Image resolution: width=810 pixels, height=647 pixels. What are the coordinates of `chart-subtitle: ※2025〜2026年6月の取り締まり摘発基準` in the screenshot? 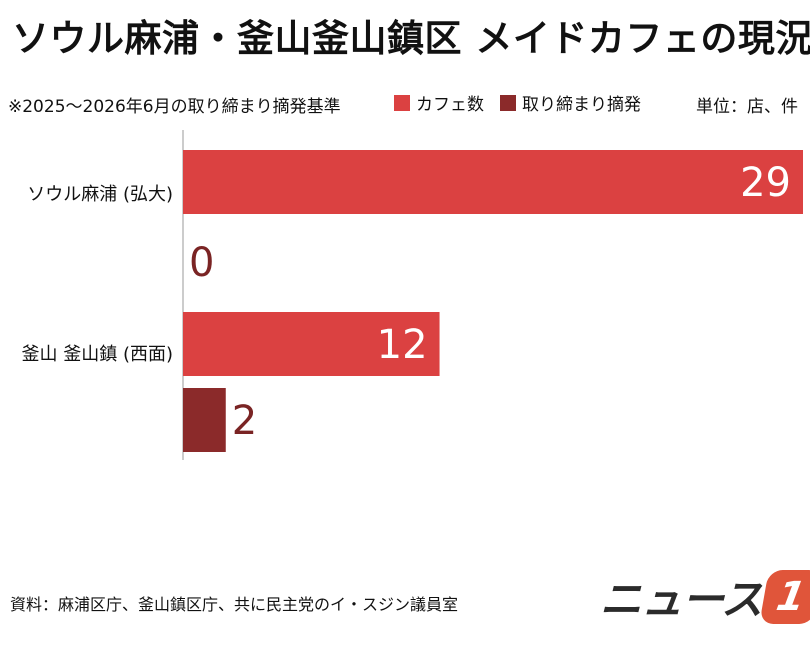 It's located at (174, 107).